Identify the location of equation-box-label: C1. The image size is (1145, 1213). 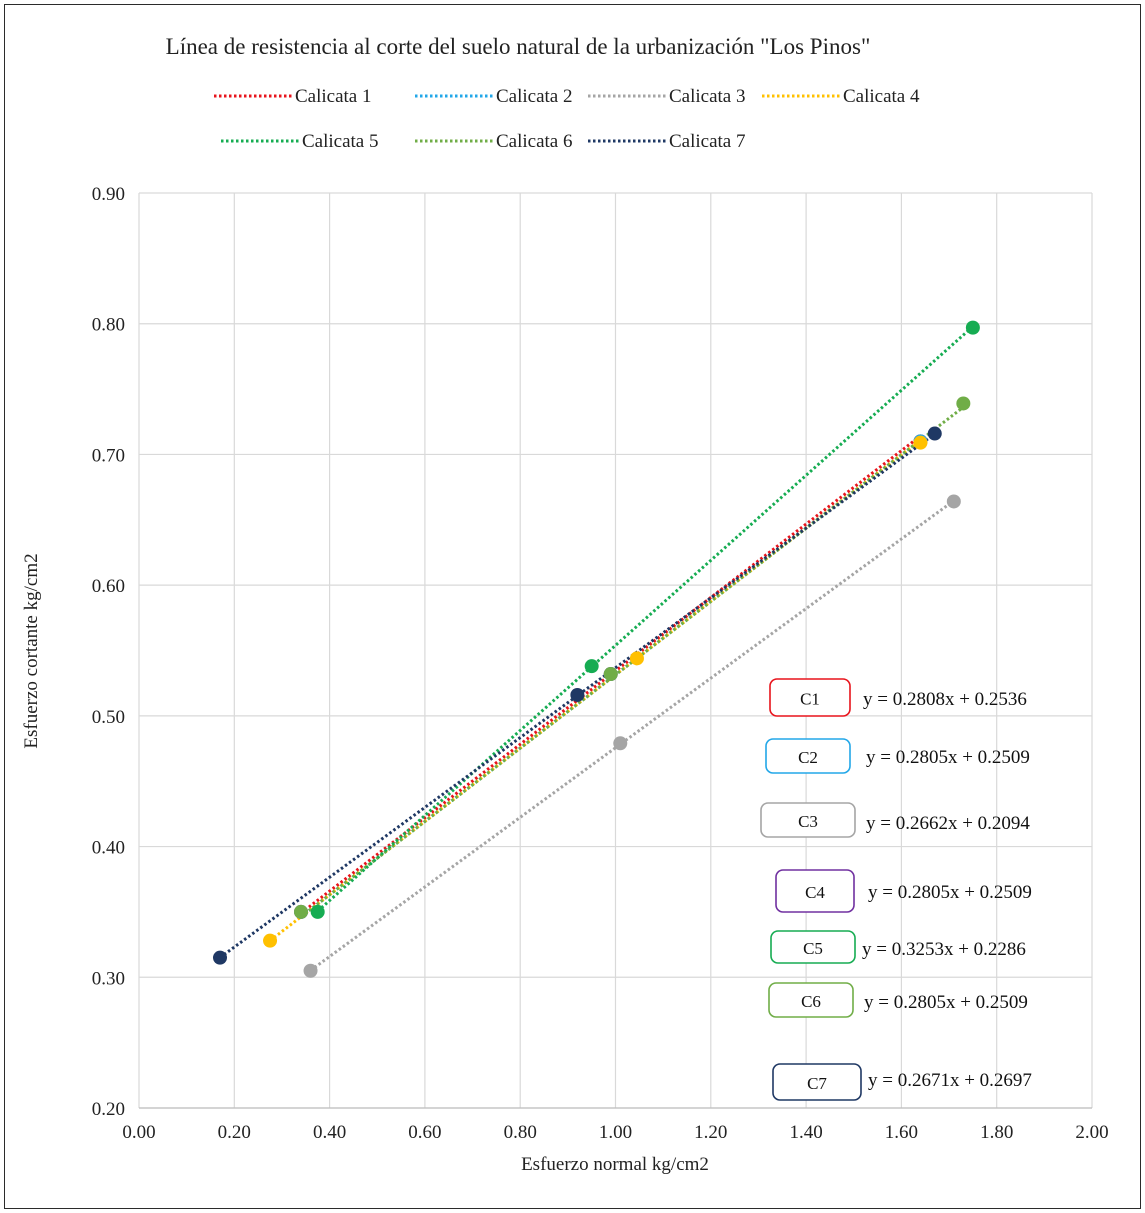
(810, 699).